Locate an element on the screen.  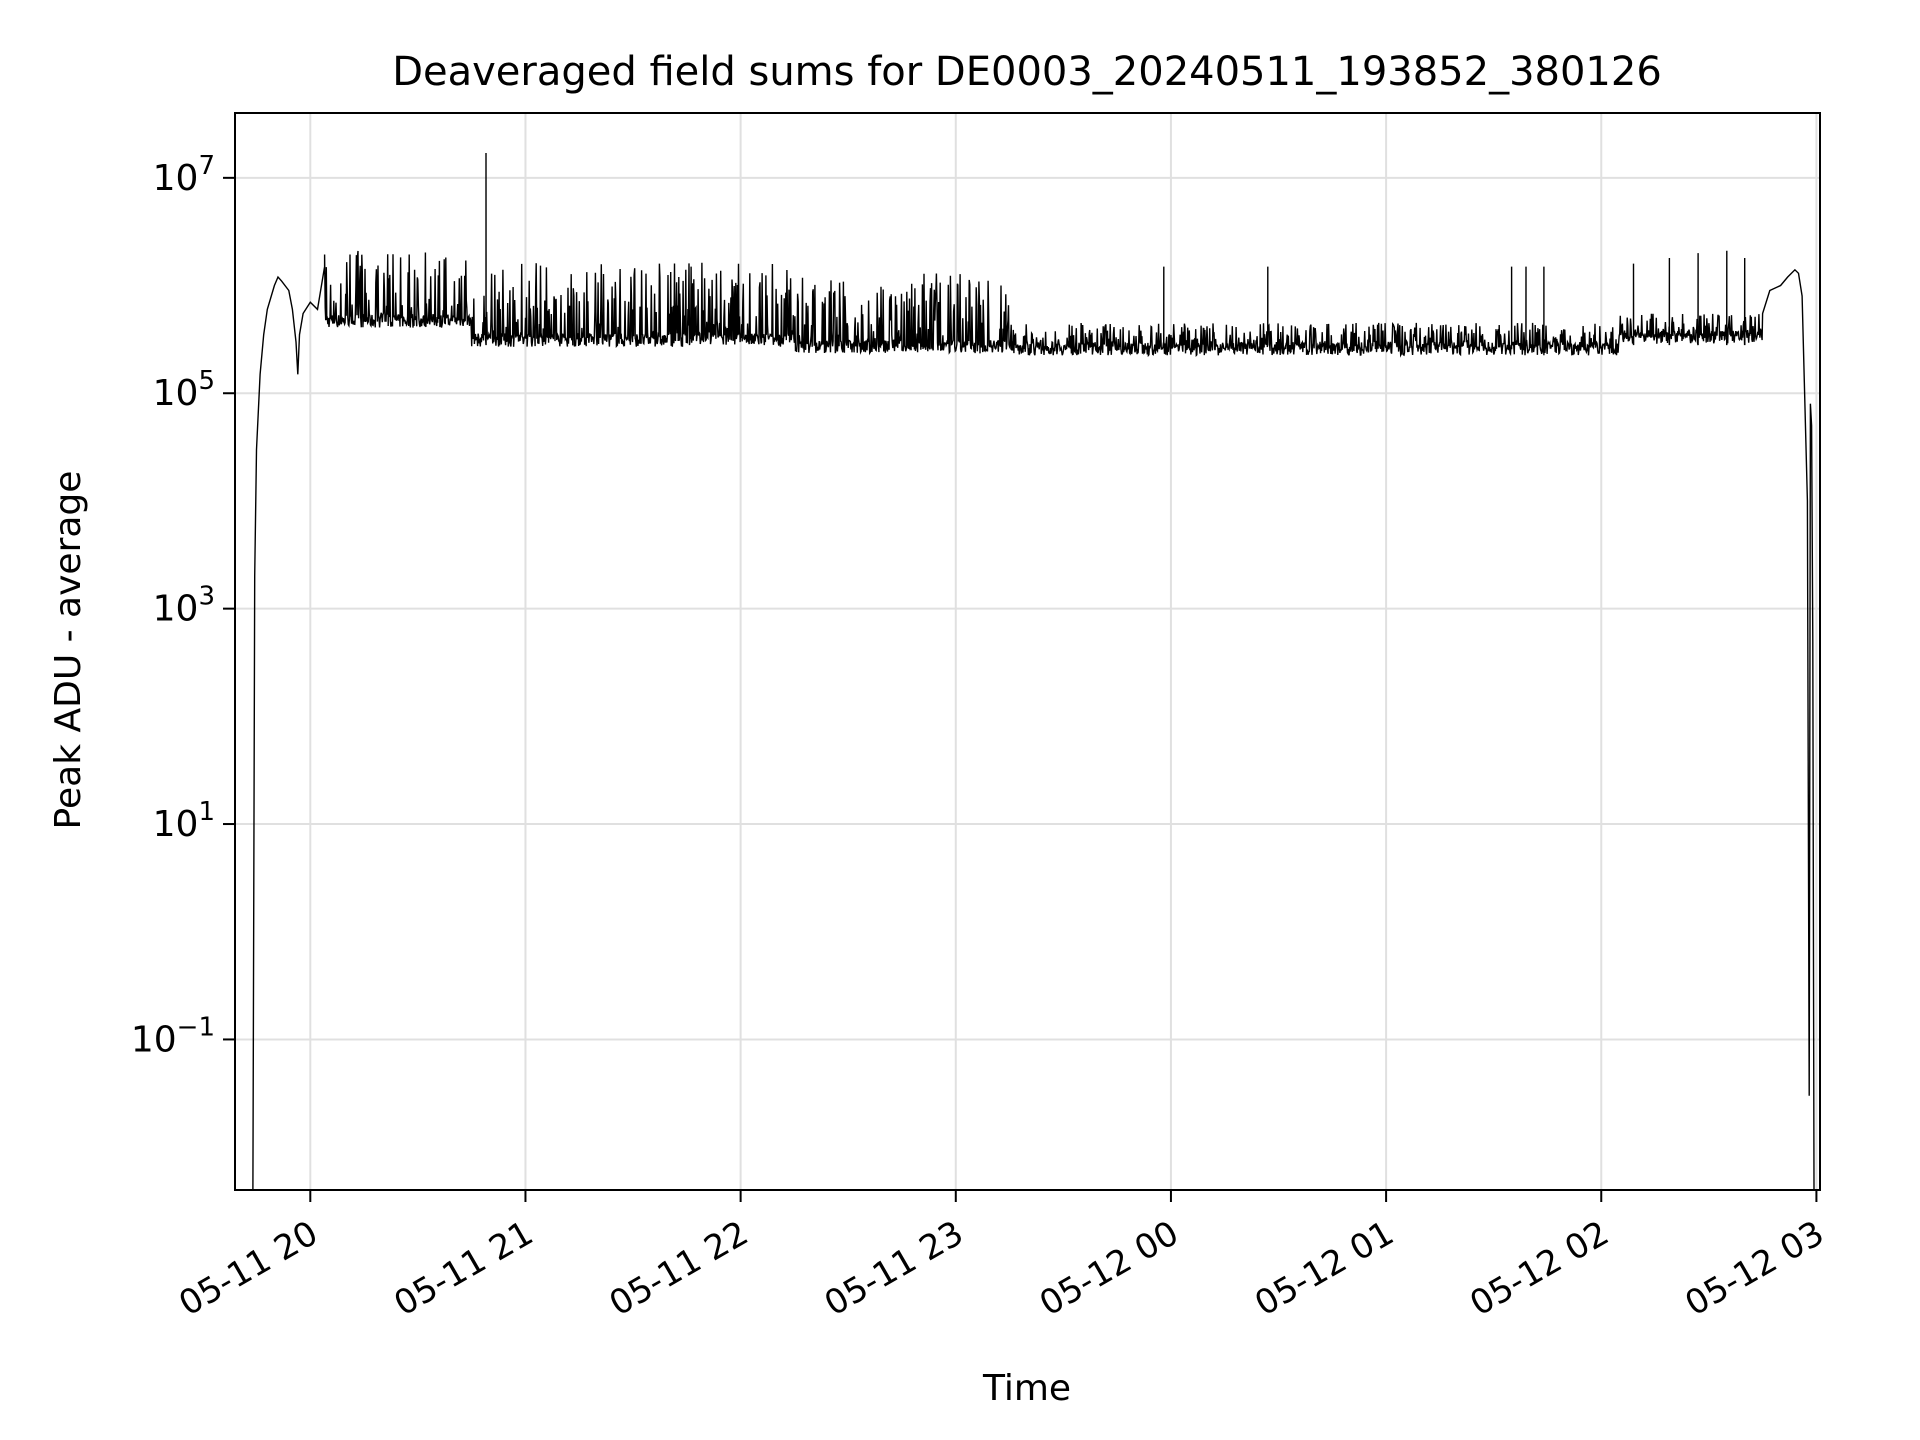
y-tick-label: 10⁻¹ is located at coordinates (173, 1036).